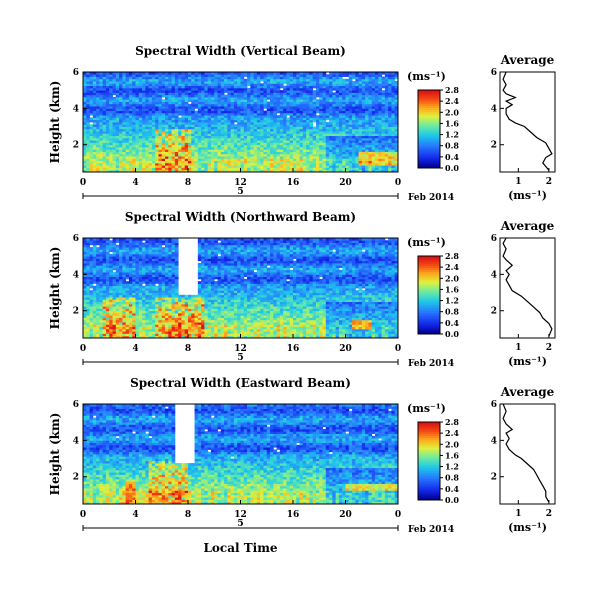 The width and height of the screenshot is (610, 598). Describe the element at coordinates (452, 123) in the screenshot. I see `colorbar-tick-label: 1.6` at that location.